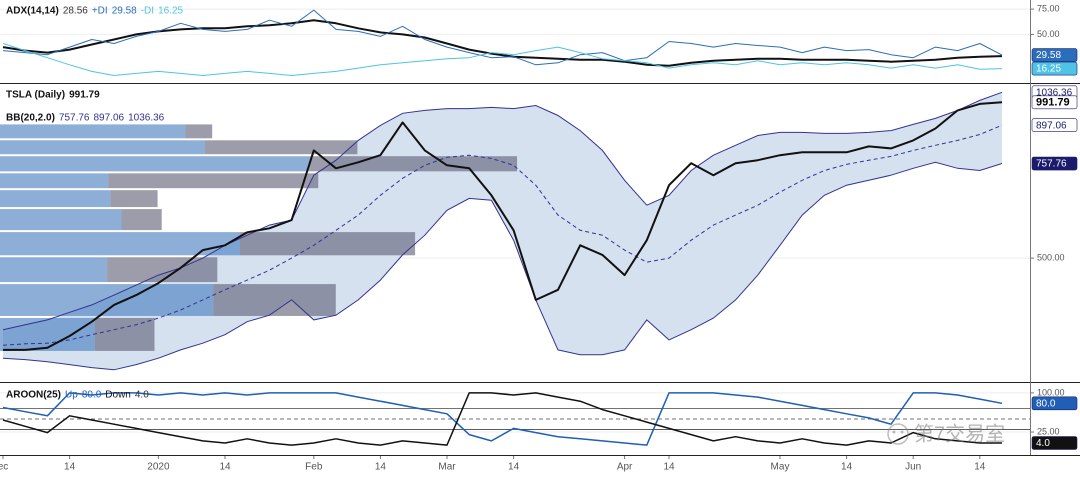 The height and width of the screenshot is (479, 1080). I want to click on legend-value: 897.06, so click(109, 118).